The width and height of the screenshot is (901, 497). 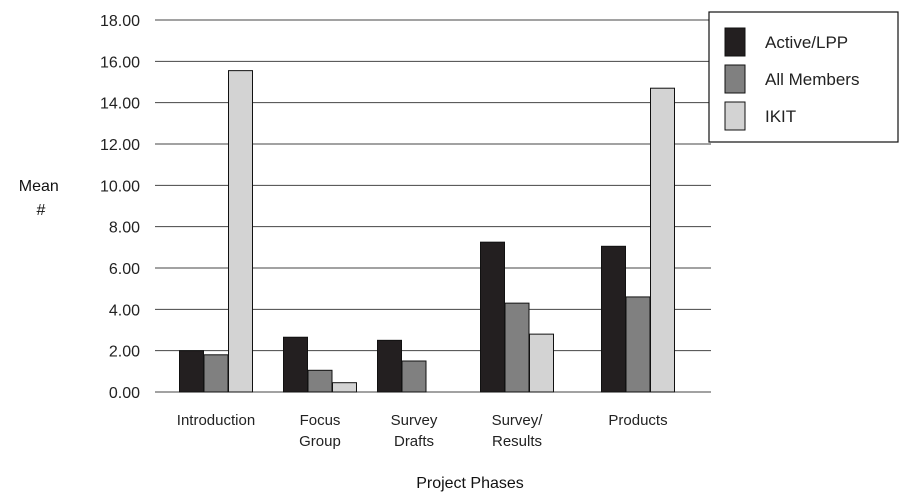 What do you see at coordinates (806, 42) in the screenshot?
I see `legend-label: Active/LPP` at bounding box center [806, 42].